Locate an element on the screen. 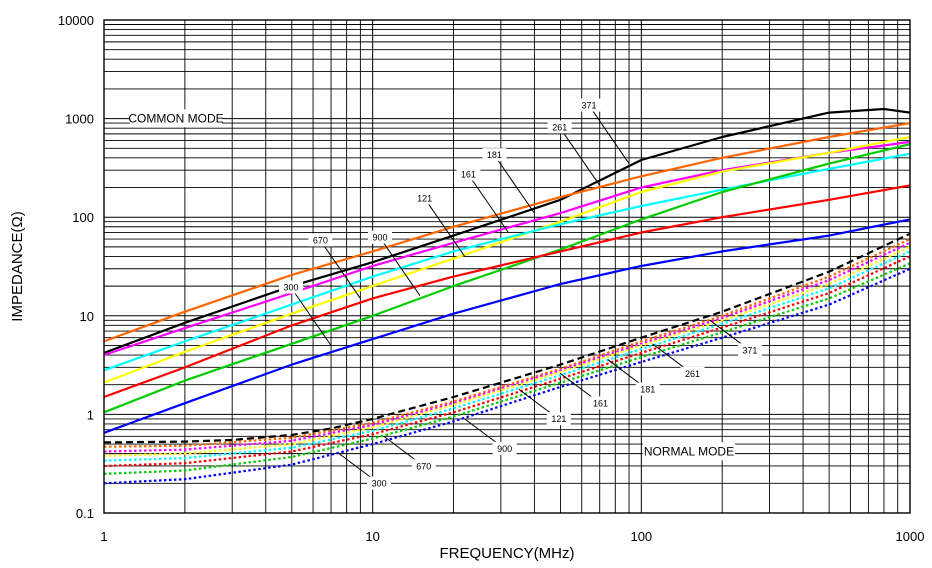  x-tick-label: 1 is located at coordinates (103, 536).